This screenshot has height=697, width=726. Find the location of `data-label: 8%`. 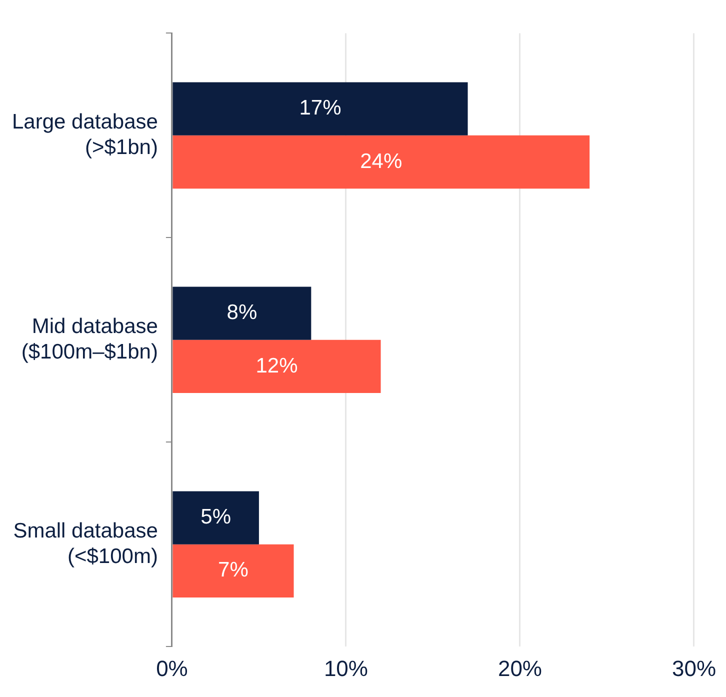

data-label: 8% is located at coordinates (242, 312).